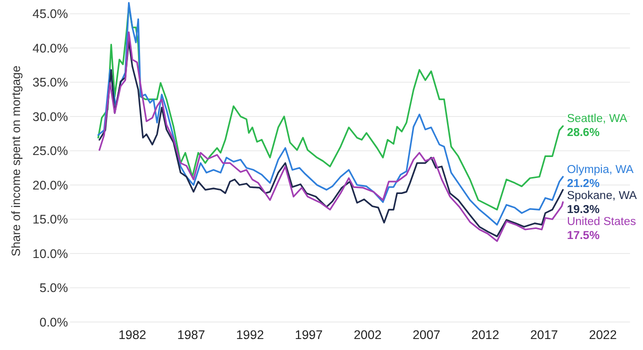 This screenshot has width=643, height=350. Describe the element at coordinates (583, 210) in the screenshot. I see `data-label: 19.3%` at that location.